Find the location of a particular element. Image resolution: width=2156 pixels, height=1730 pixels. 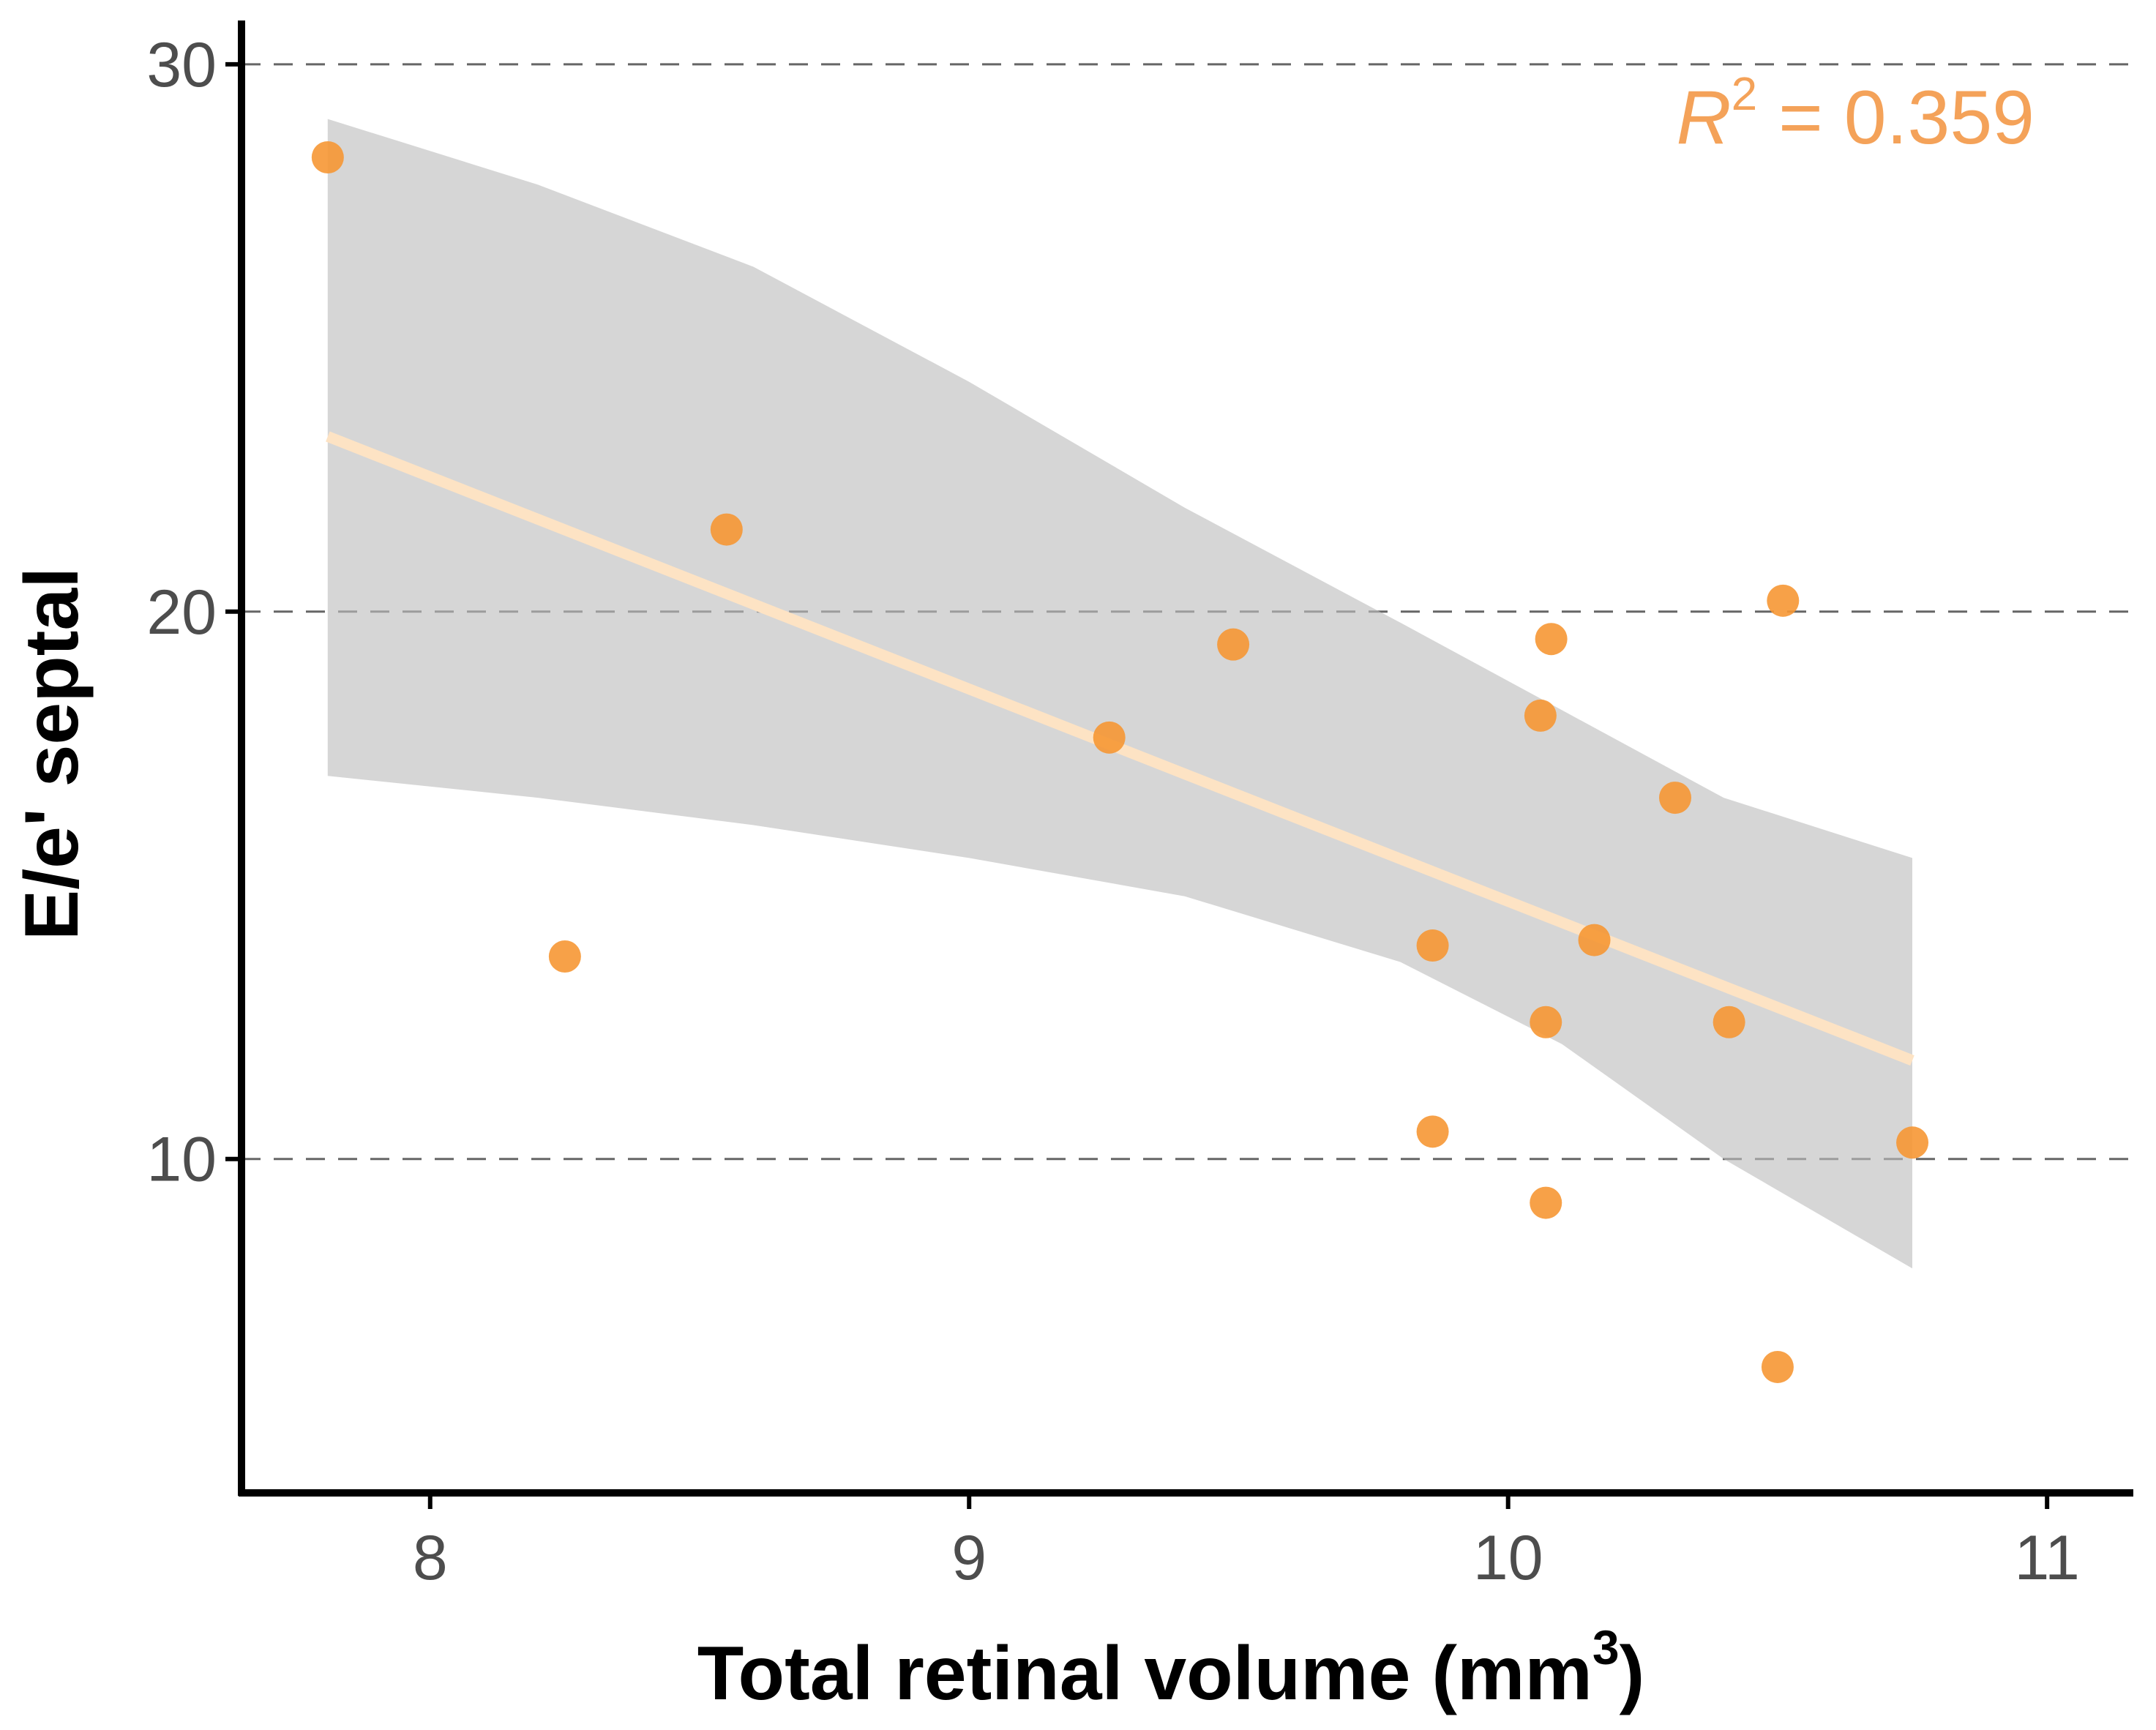

y-tick-label: 20 is located at coordinates (181, 612).